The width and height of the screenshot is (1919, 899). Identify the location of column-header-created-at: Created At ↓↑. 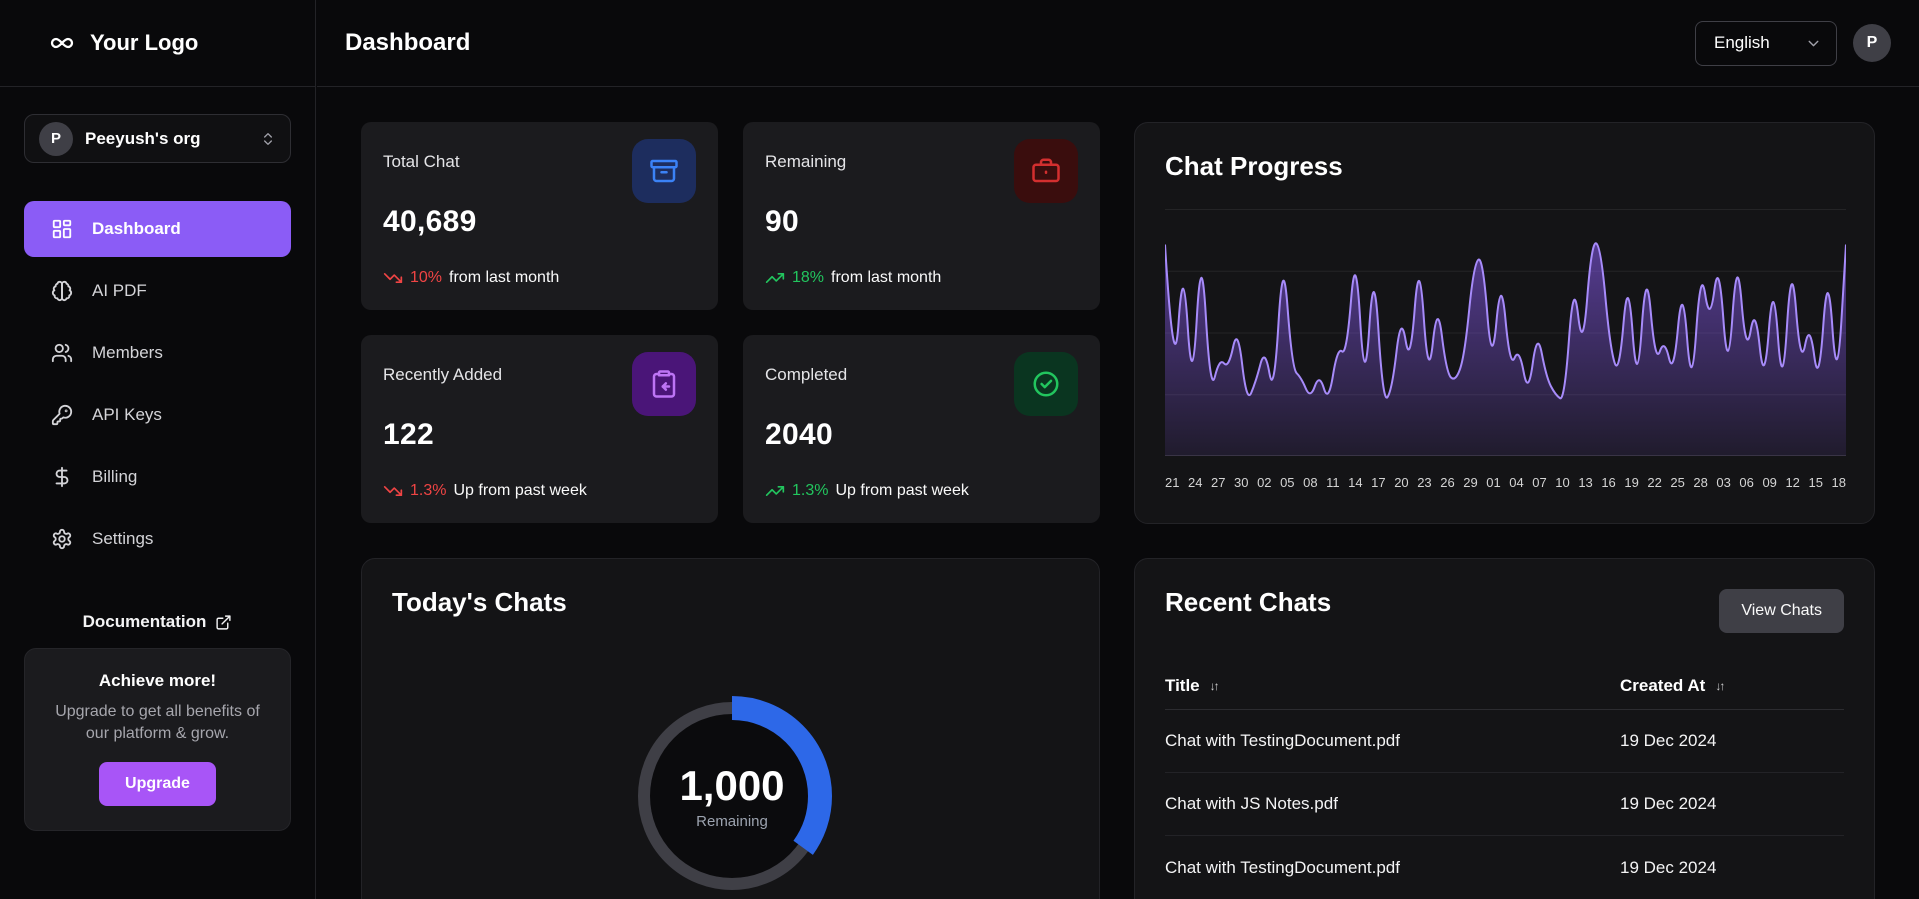
(1732, 686).